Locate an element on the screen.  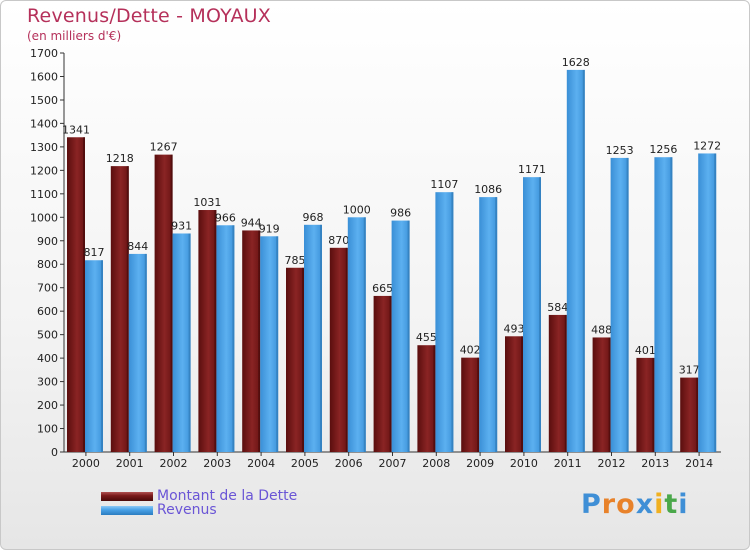
y-tick-label: 1200 is located at coordinates (44, 170).